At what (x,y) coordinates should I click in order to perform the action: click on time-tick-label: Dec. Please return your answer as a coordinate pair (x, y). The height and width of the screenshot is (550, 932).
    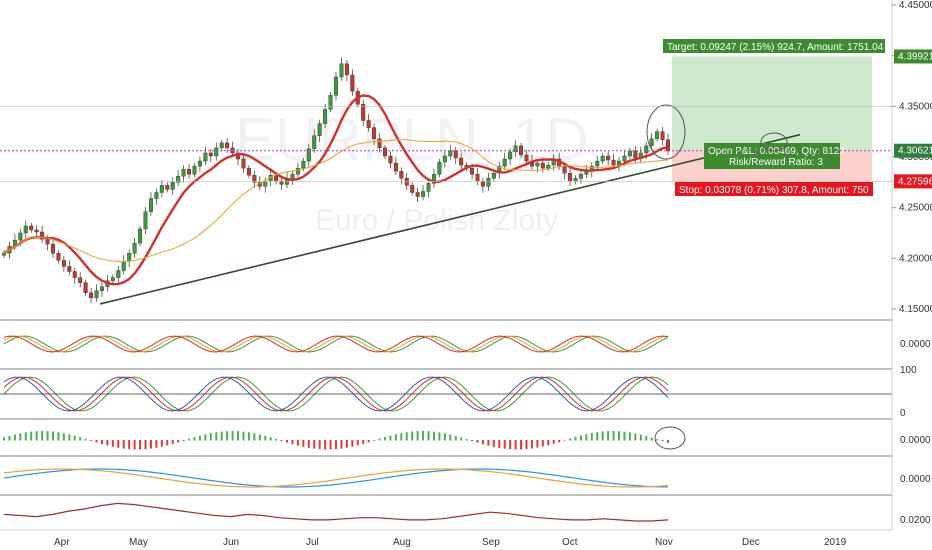
    Looking at the image, I should click on (751, 542).